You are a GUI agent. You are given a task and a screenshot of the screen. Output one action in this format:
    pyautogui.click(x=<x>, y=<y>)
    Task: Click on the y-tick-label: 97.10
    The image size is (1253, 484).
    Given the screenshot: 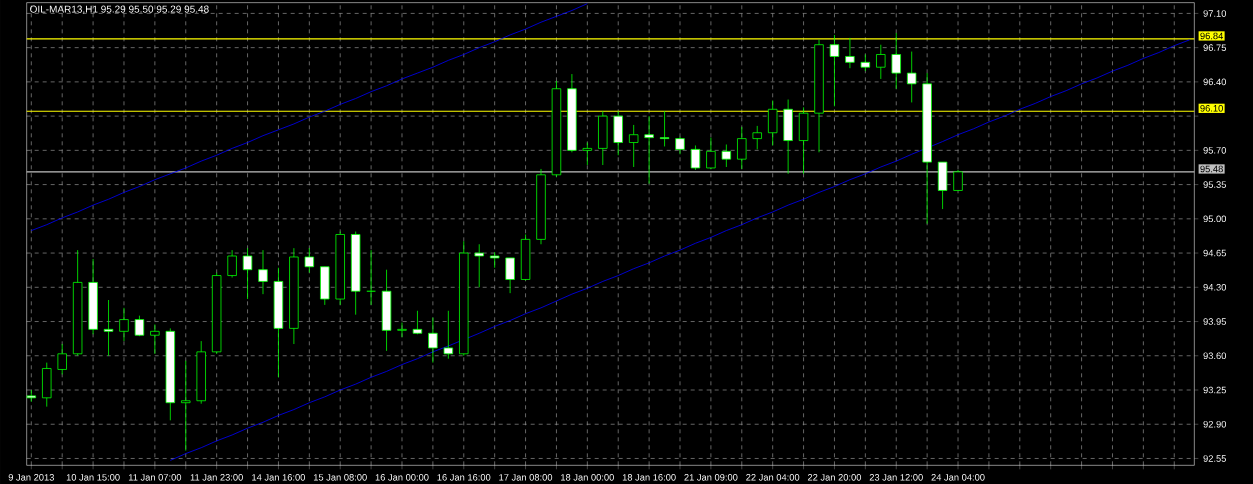 What is the action you would take?
    pyautogui.click(x=1215, y=13)
    